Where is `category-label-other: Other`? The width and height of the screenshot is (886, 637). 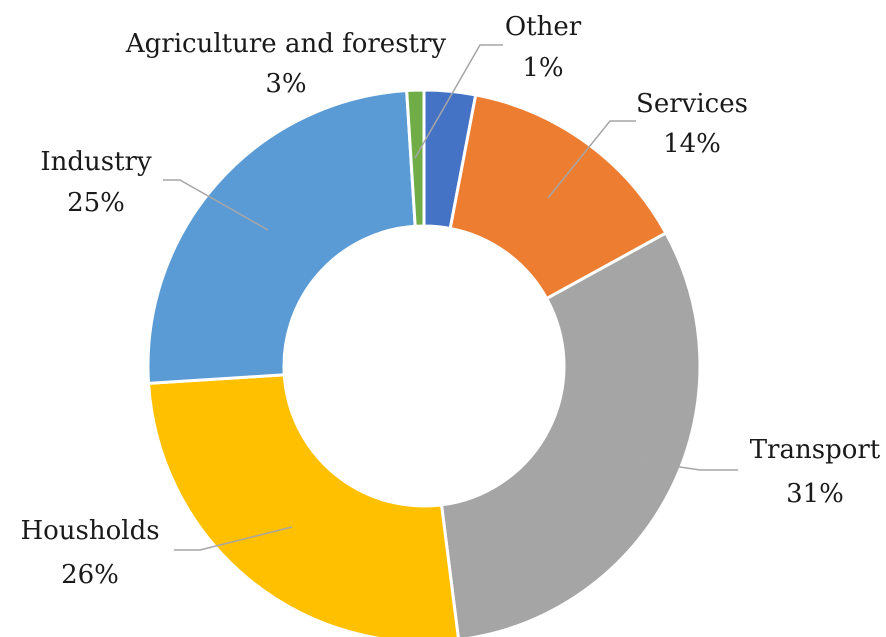
category-label-other: Other is located at coordinates (543, 27).